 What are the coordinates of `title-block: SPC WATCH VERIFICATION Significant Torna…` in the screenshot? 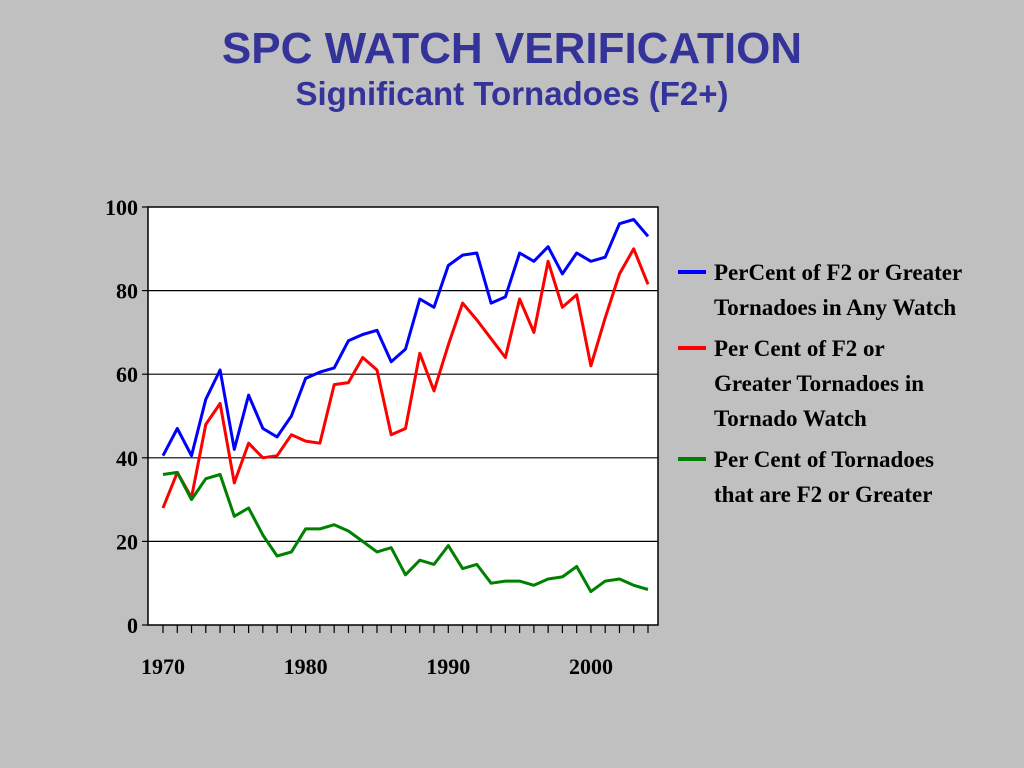 It's located at (512, 69).